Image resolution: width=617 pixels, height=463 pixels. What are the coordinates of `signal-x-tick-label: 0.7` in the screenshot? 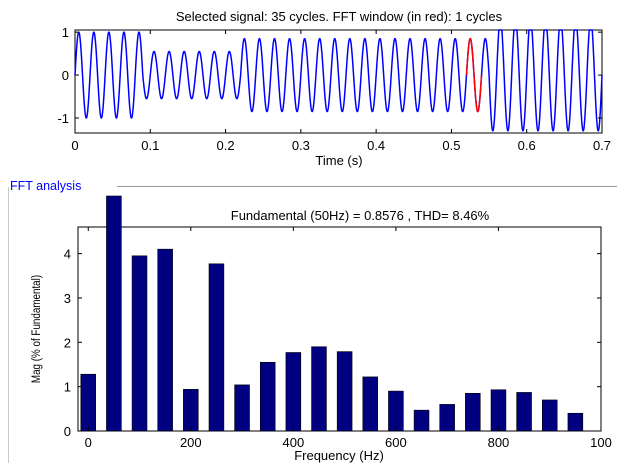 It's located at (602, 145).